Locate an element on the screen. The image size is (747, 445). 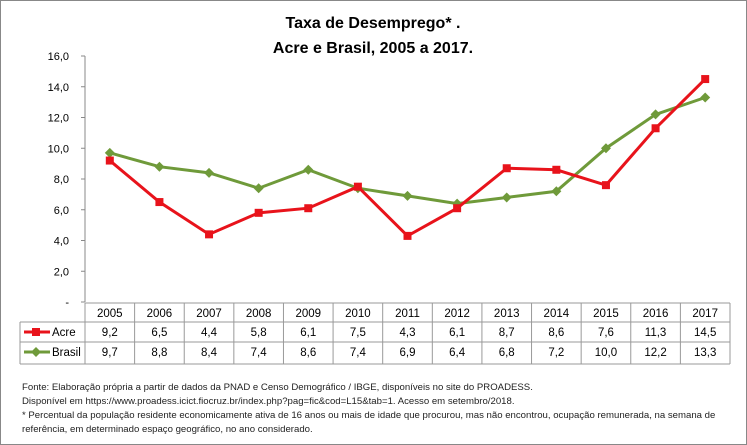
y-tick-label: 10,0 is located at coordinates (58, 149).